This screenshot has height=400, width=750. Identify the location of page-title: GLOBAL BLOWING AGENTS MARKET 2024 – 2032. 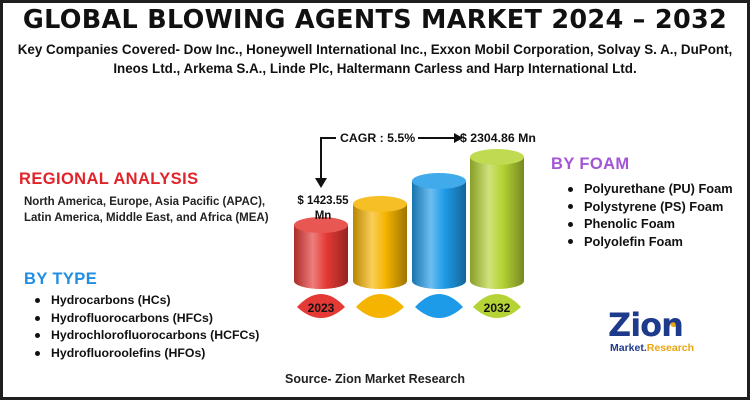
(375, 20).